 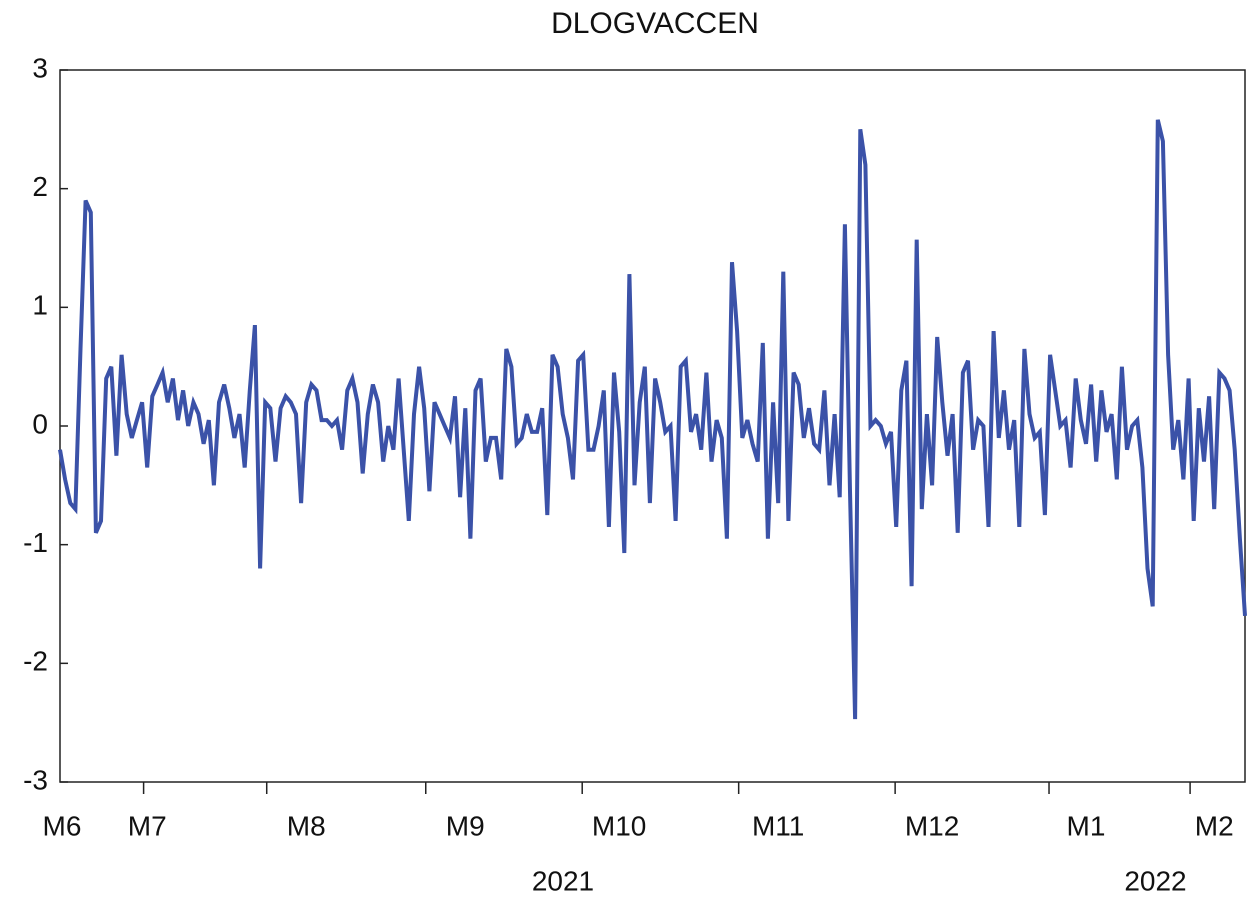 I want to click on x-tick-label: M12, so click(x=932, y=825).